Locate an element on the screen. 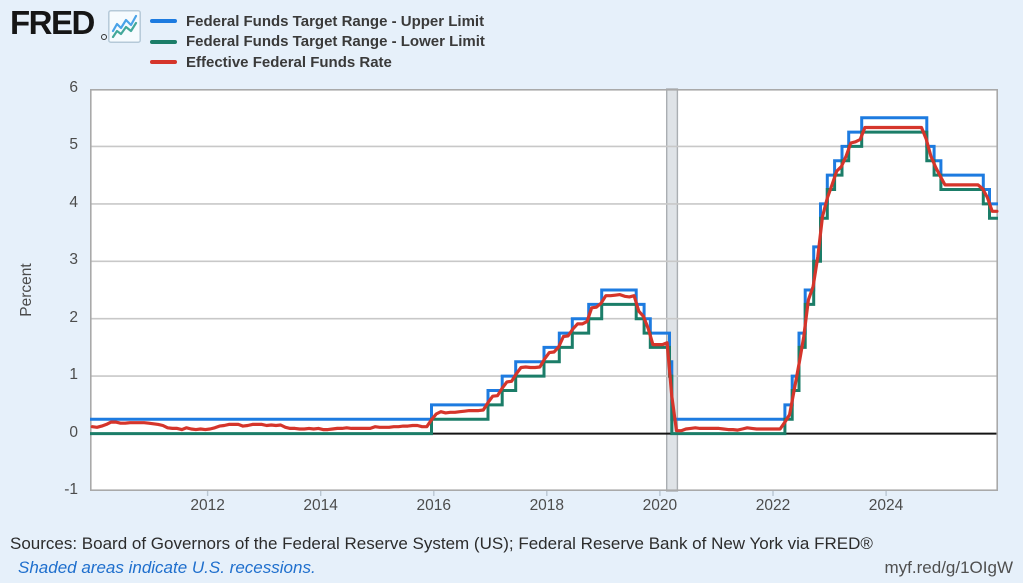 The width and height of the screenshot is (1023, 583). legend-item: Federal Funds Target Range - Upper Limit is located at coordinates (317, 21).